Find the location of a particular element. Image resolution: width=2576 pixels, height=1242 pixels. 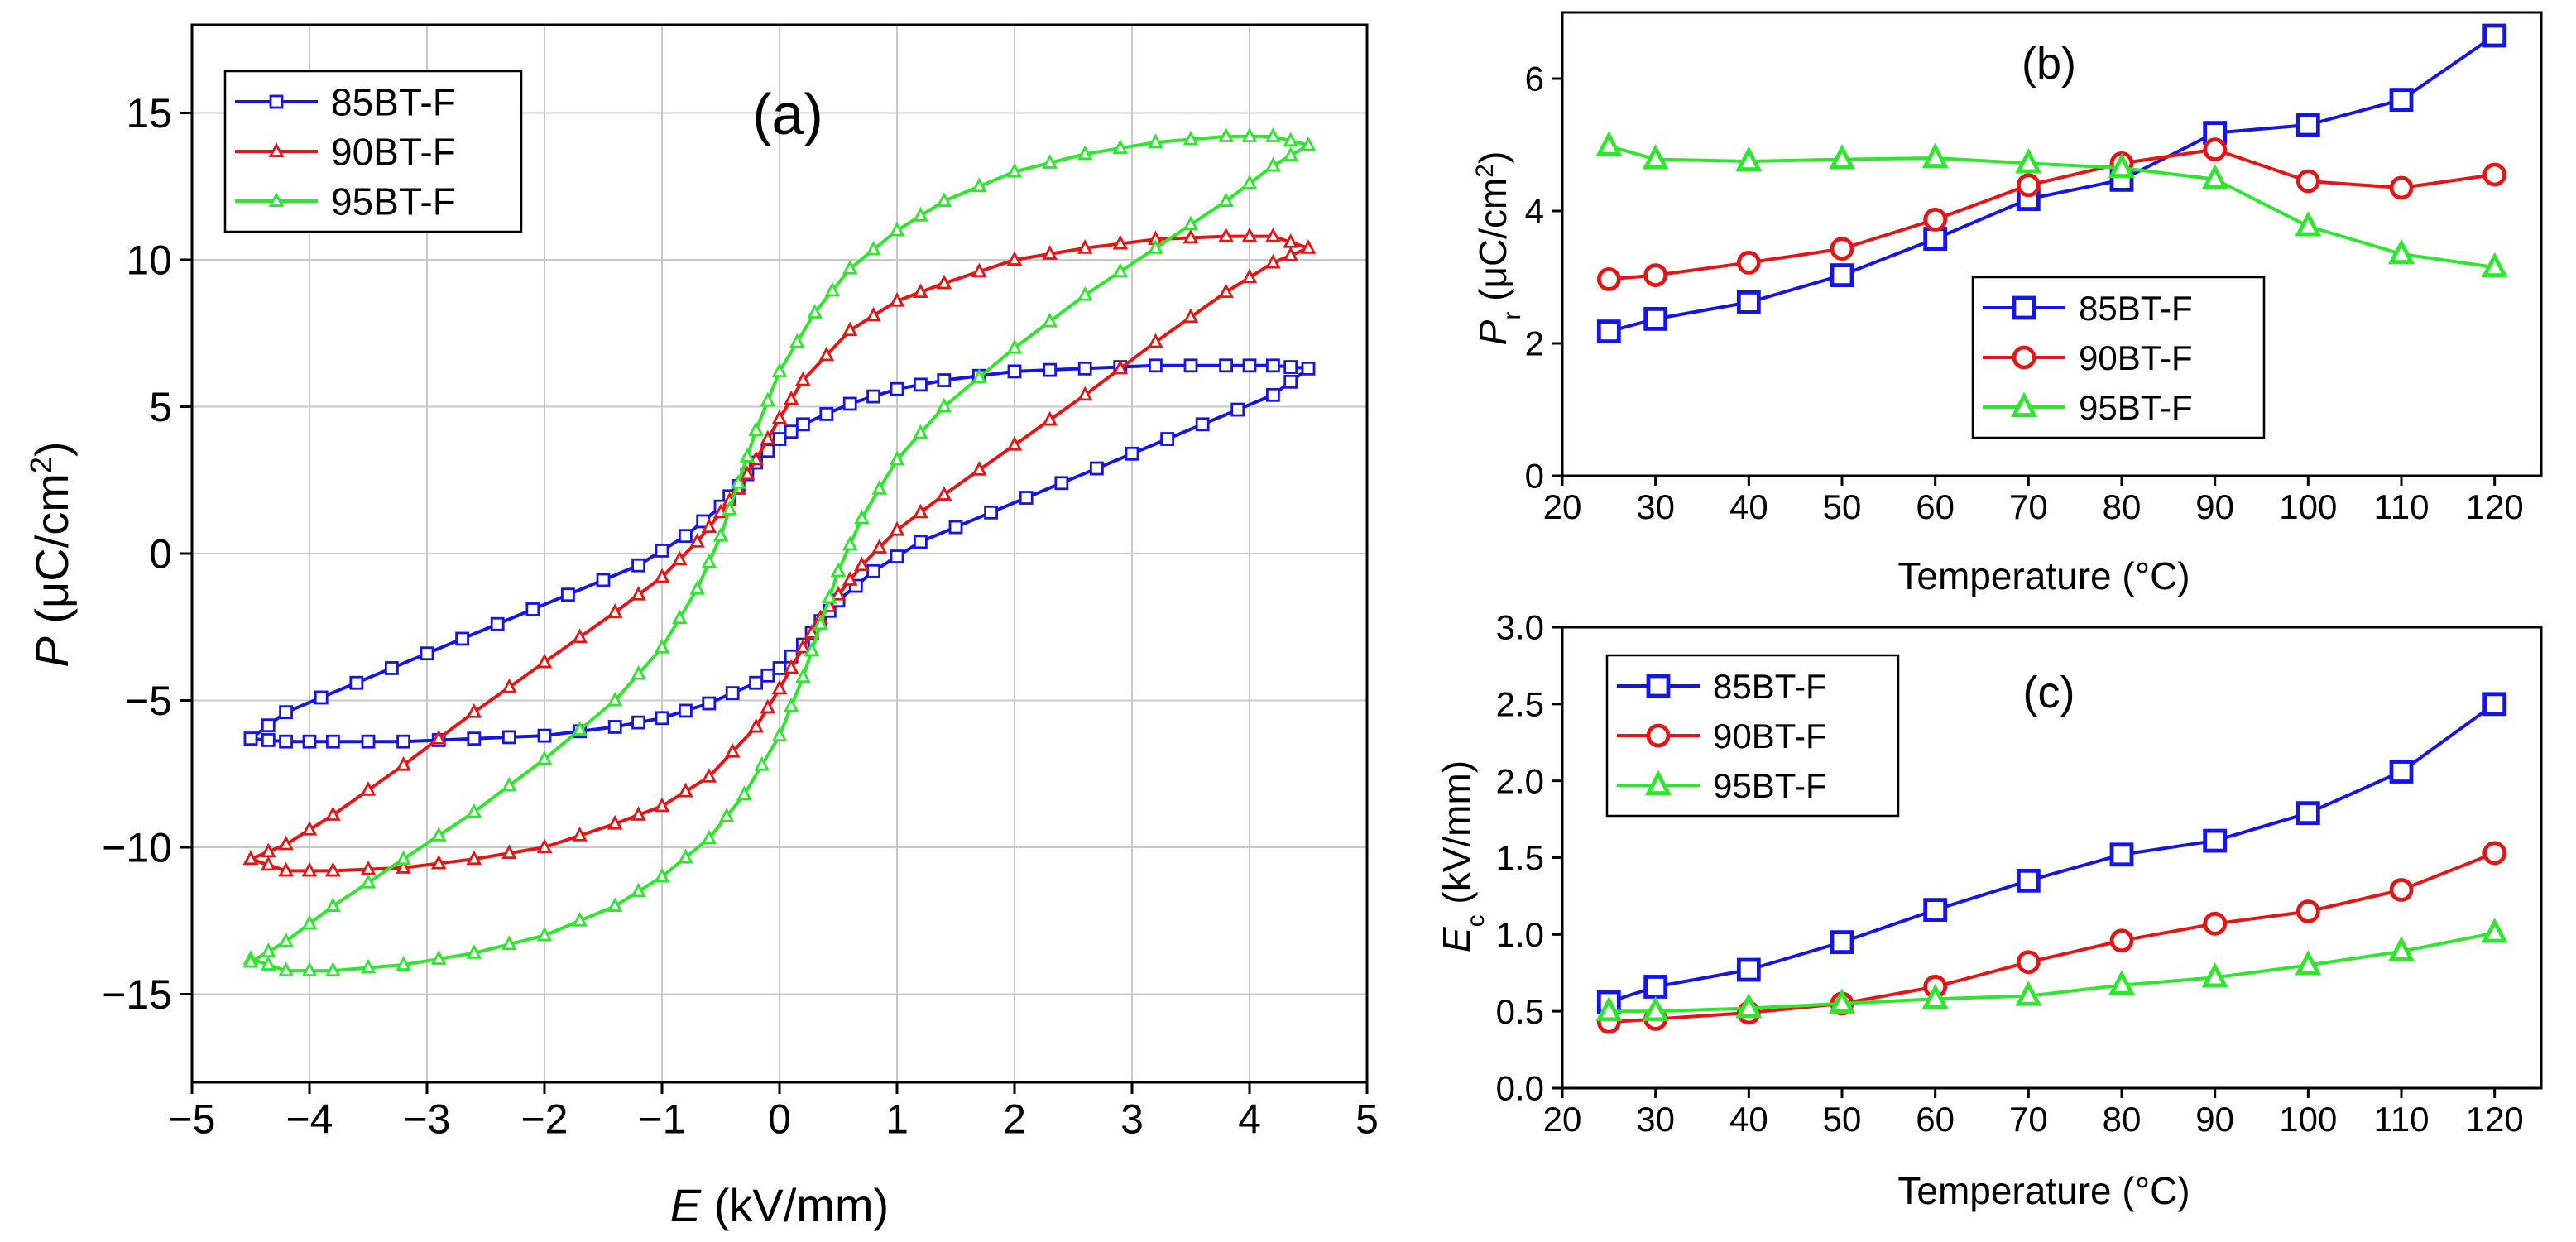

b-ylabel-unit-sup: 2 is located at coordinates (1485, 171).